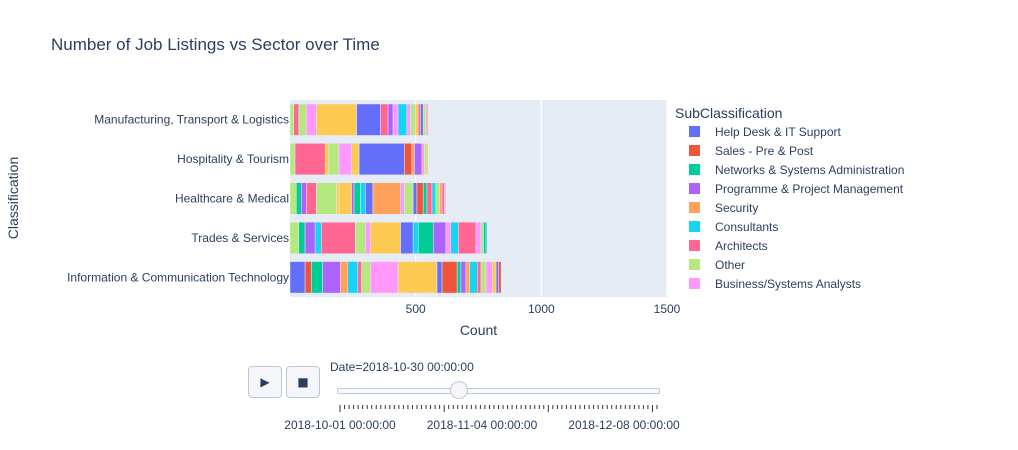 The height and width of the screenshot is (450, 1018). What do you see at coordinates (458, 390) in the screenshot?
I see `date-slider-handle` at bounding box center [458, 390].